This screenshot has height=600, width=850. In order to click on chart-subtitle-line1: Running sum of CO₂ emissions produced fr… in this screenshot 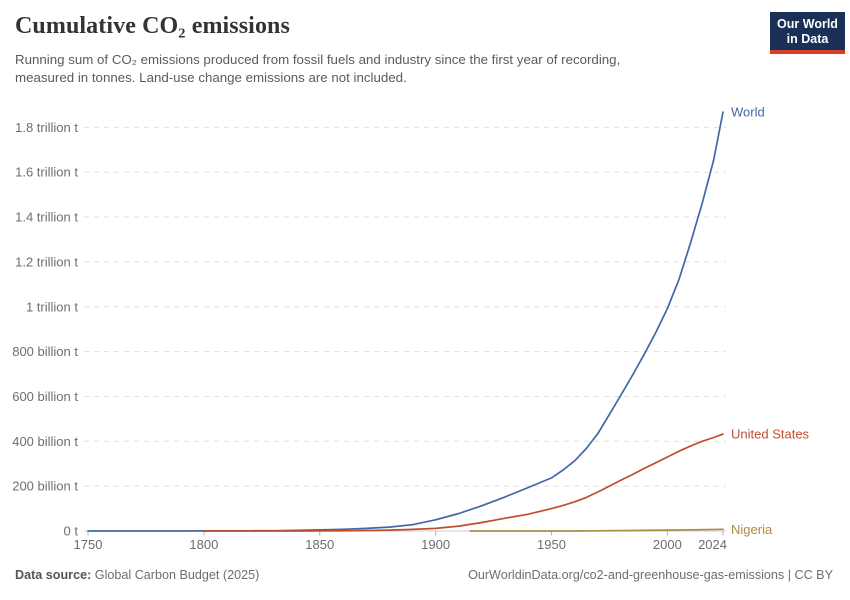, I will do `click(318, 59)`.